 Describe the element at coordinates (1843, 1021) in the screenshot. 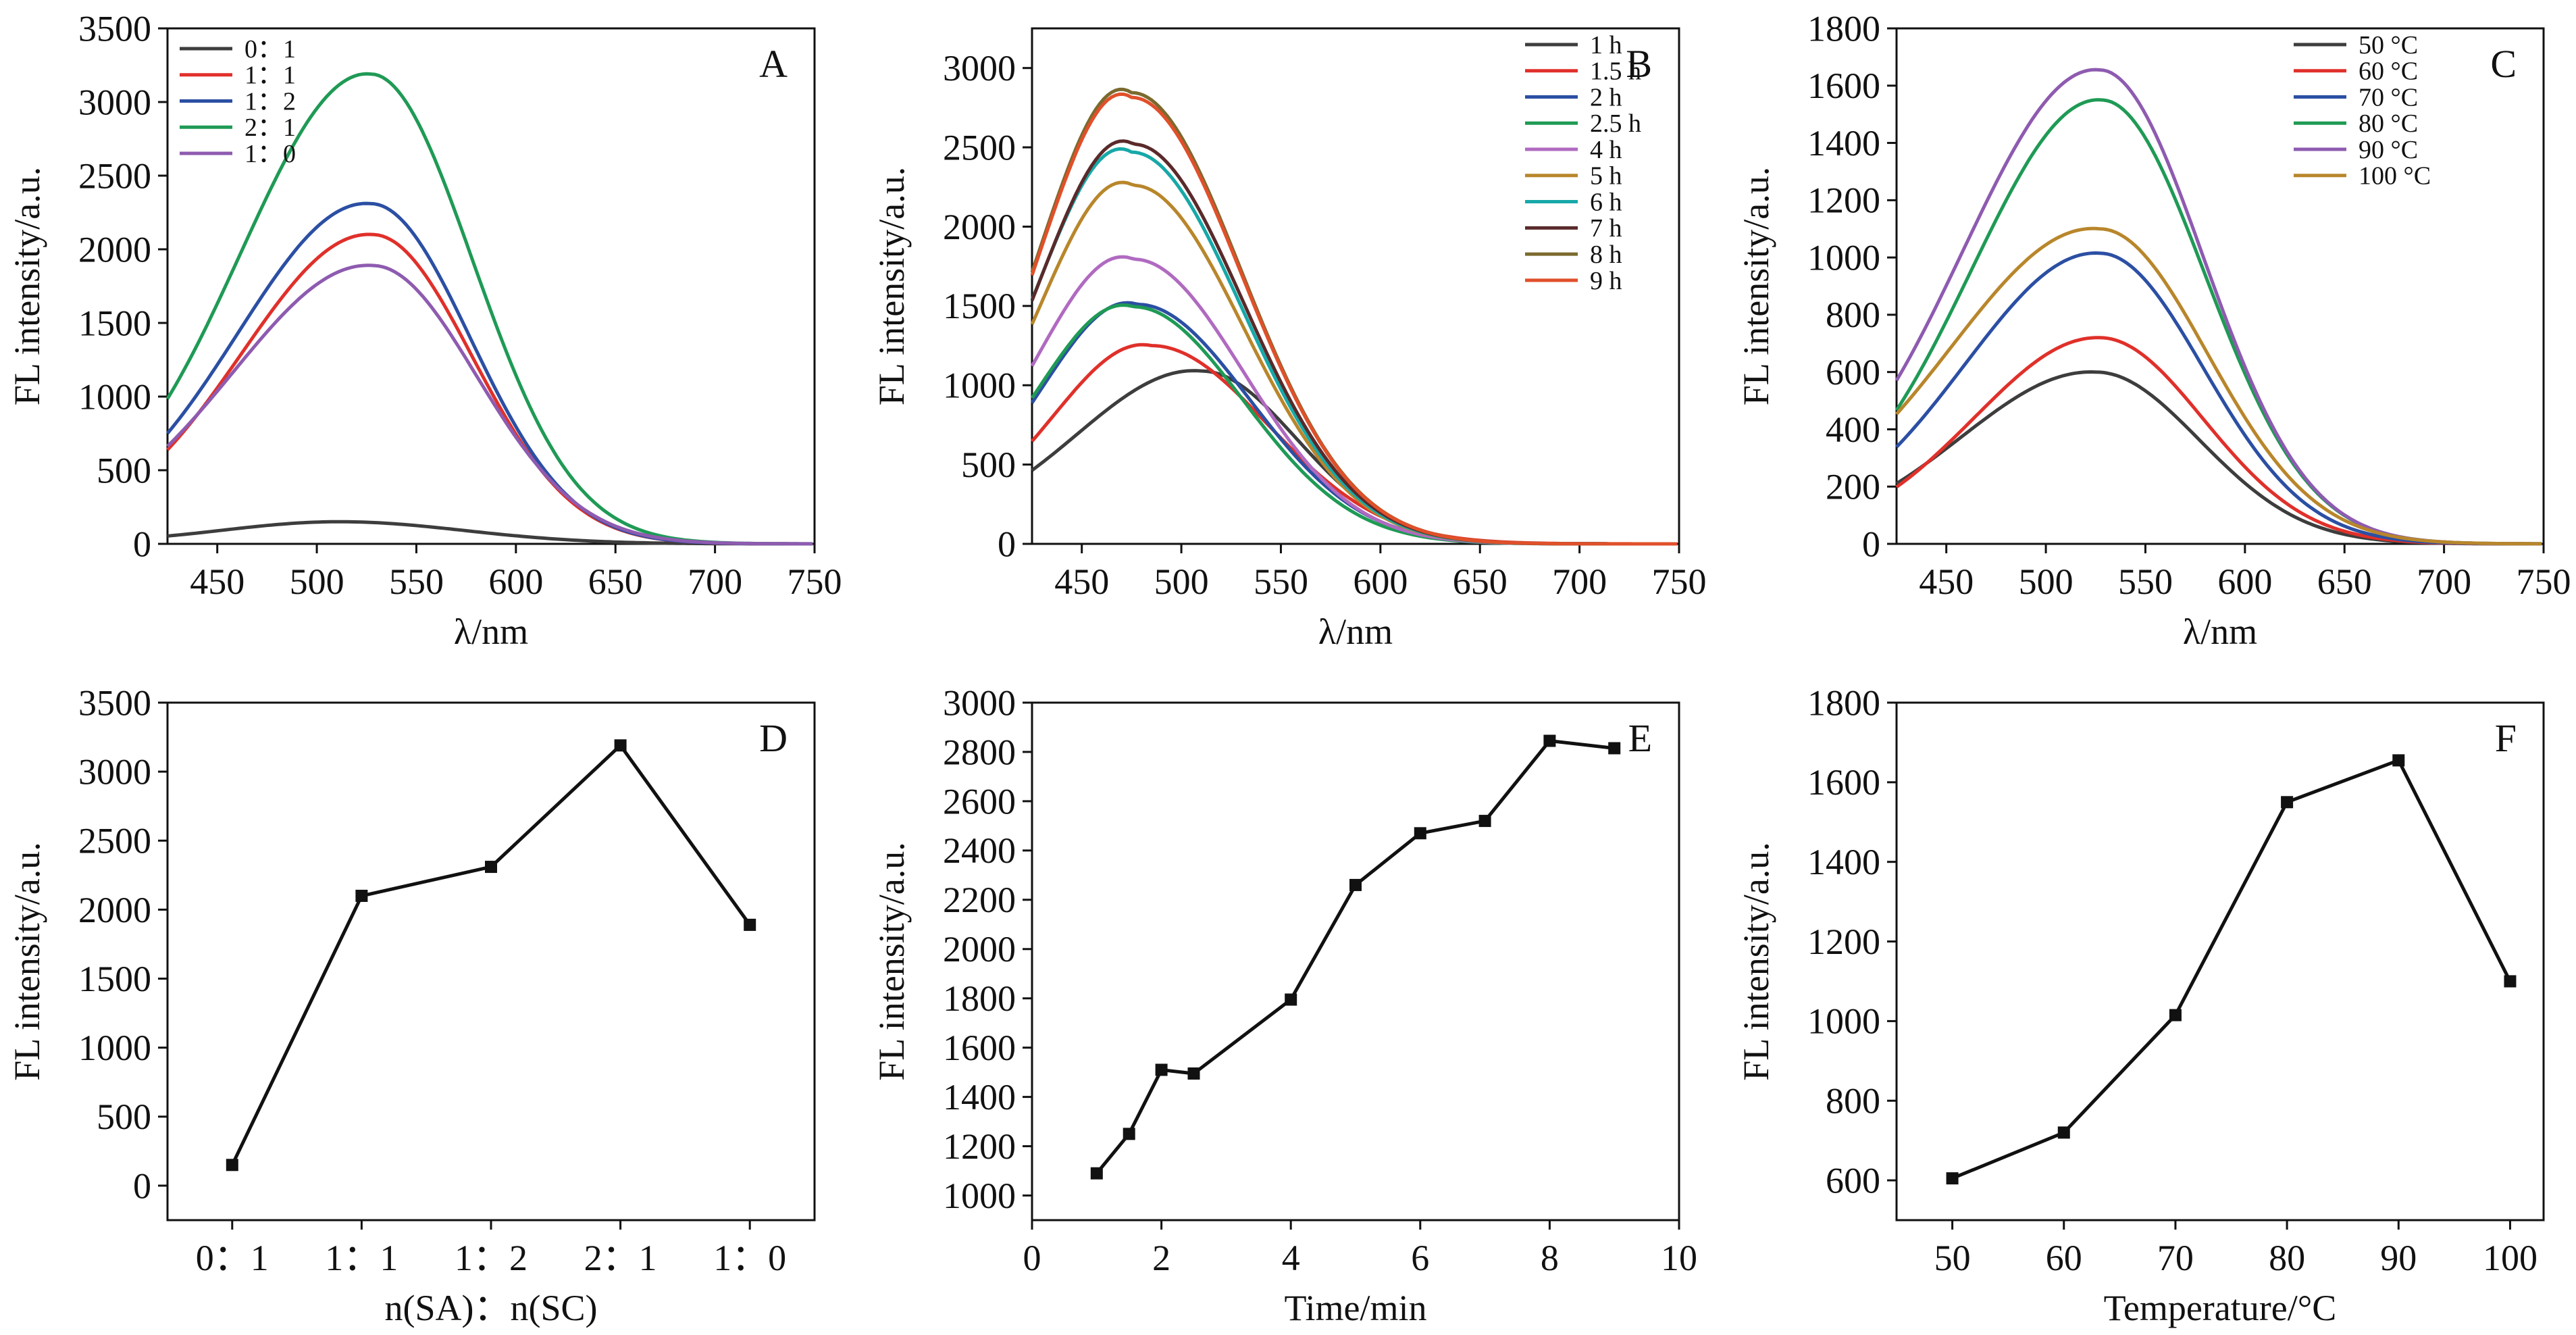

I see `y-tick-label: 1000` at that location.